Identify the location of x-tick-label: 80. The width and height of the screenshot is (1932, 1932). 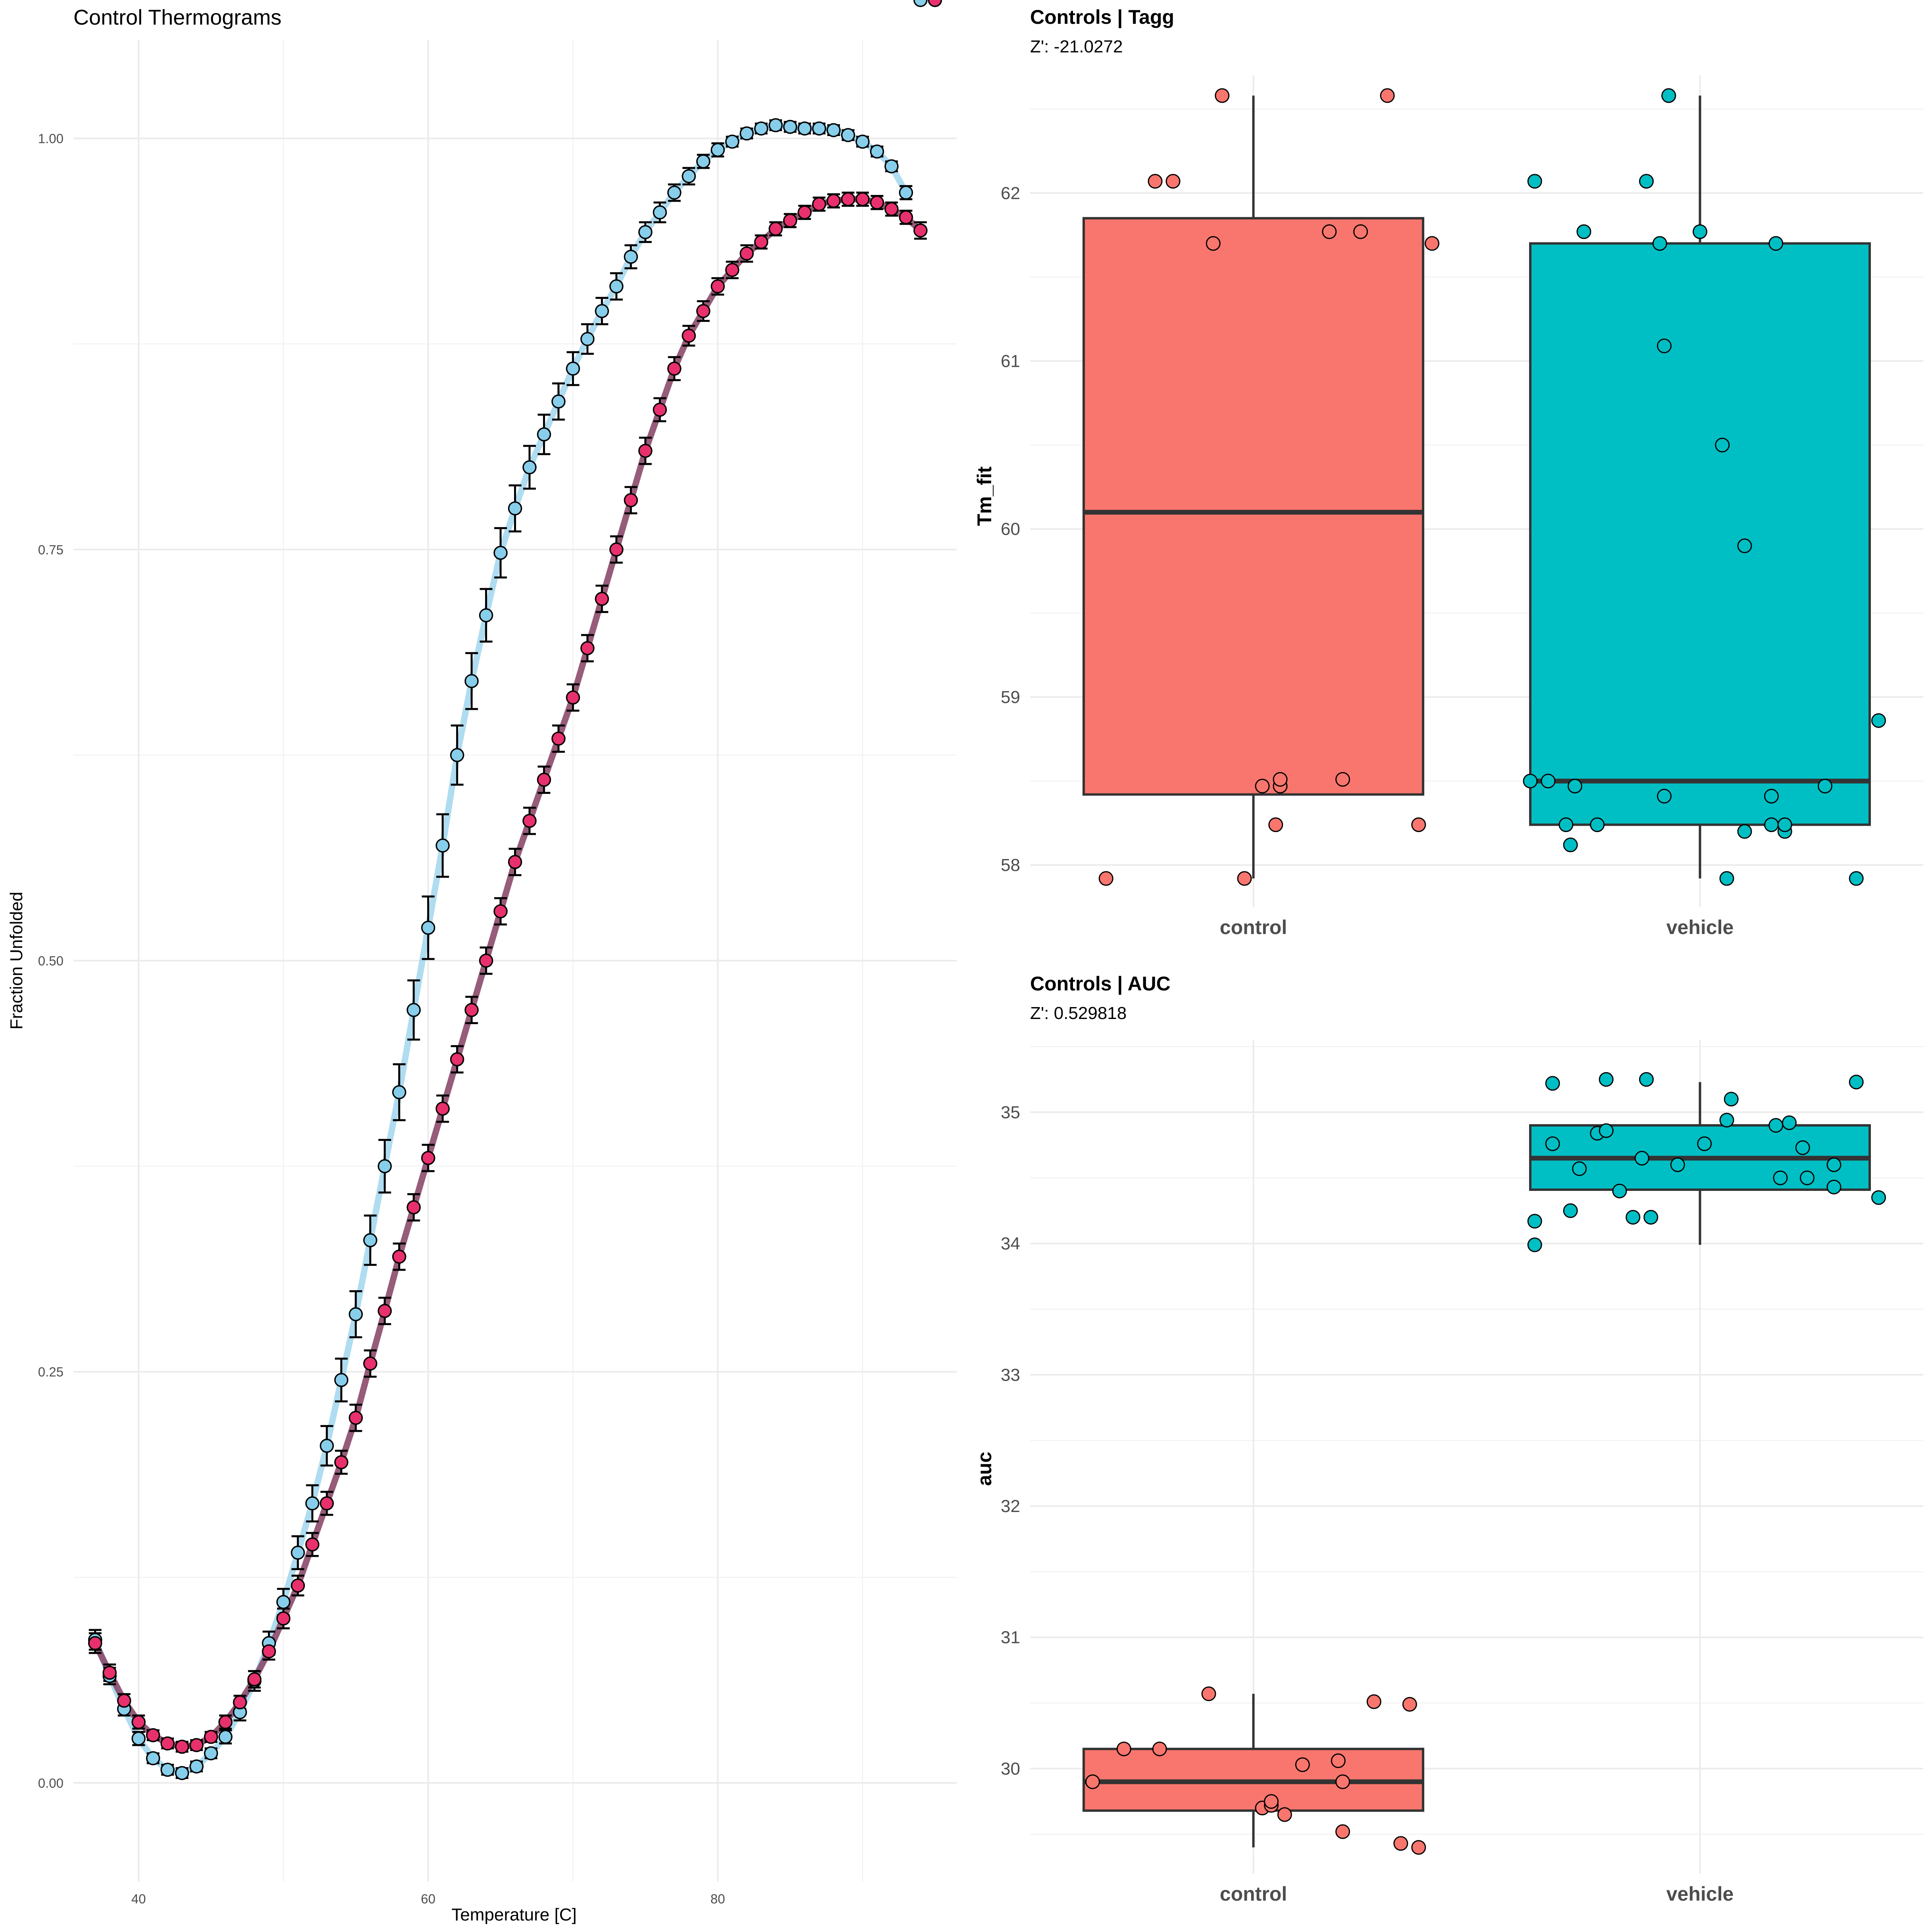
(718, 1899).